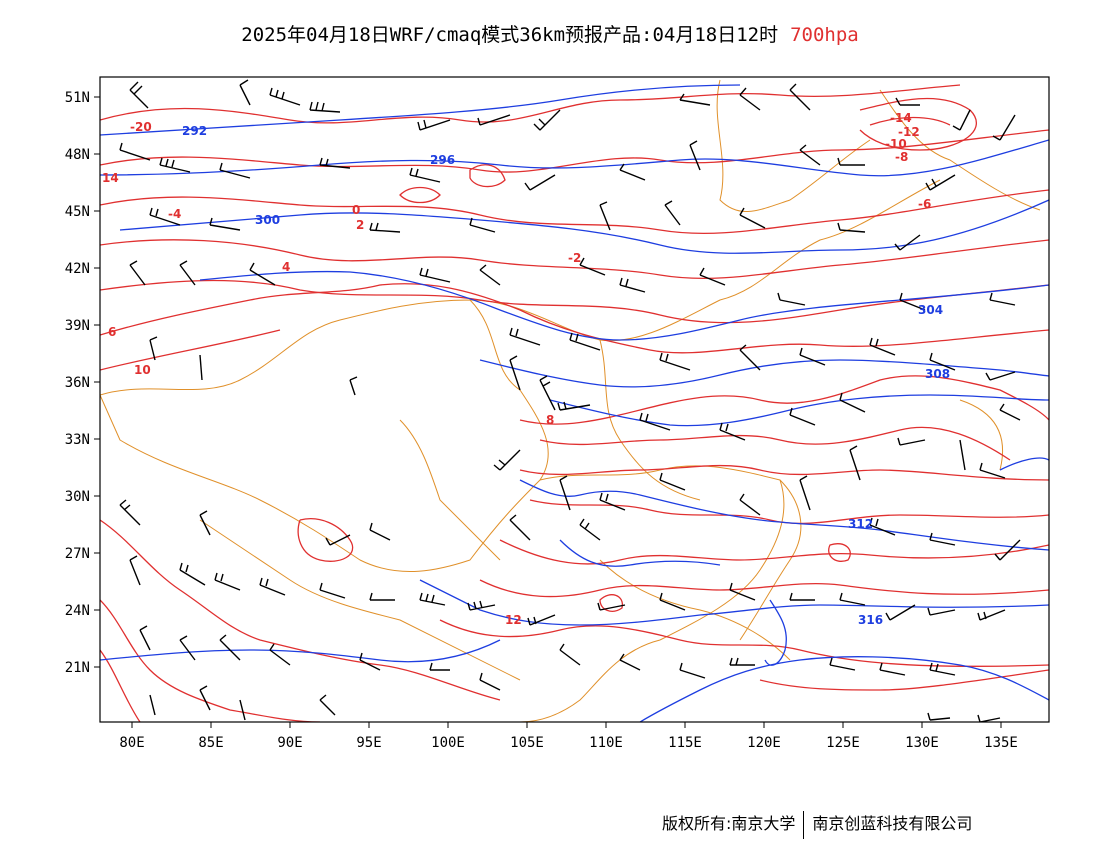 This screenshot has height=850, width=1100. Describe the element at coordinates (764, 743) in the screenshot. I see `lon-label: 120E` at that location.